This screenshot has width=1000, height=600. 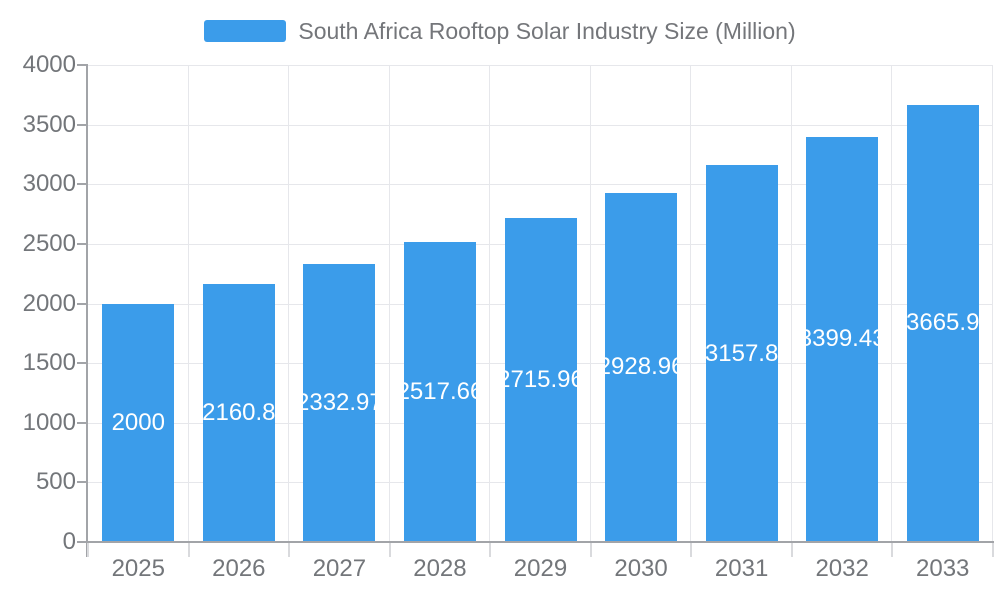 I want to click on x-tick-label: 2028, so click(x=440, y=568).